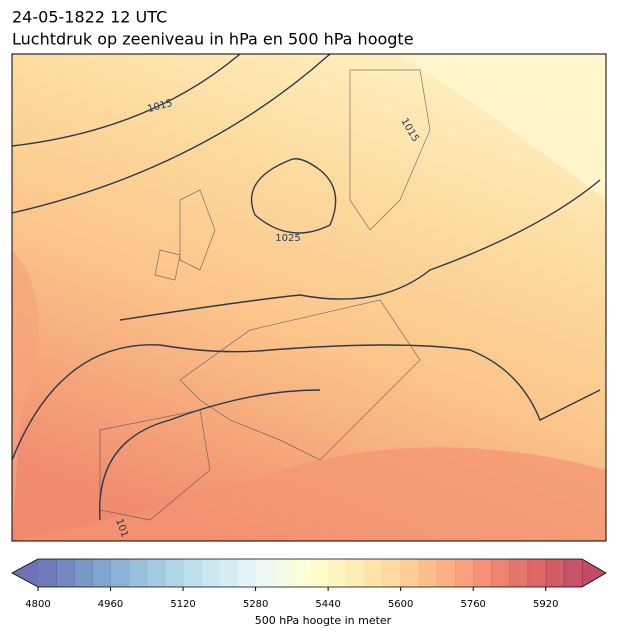 This screenshot has width=618, height=639. Describe the element at coordinates (400, 604) in the screenshot. I see `colorbar-tick-label: 5600` at that location.